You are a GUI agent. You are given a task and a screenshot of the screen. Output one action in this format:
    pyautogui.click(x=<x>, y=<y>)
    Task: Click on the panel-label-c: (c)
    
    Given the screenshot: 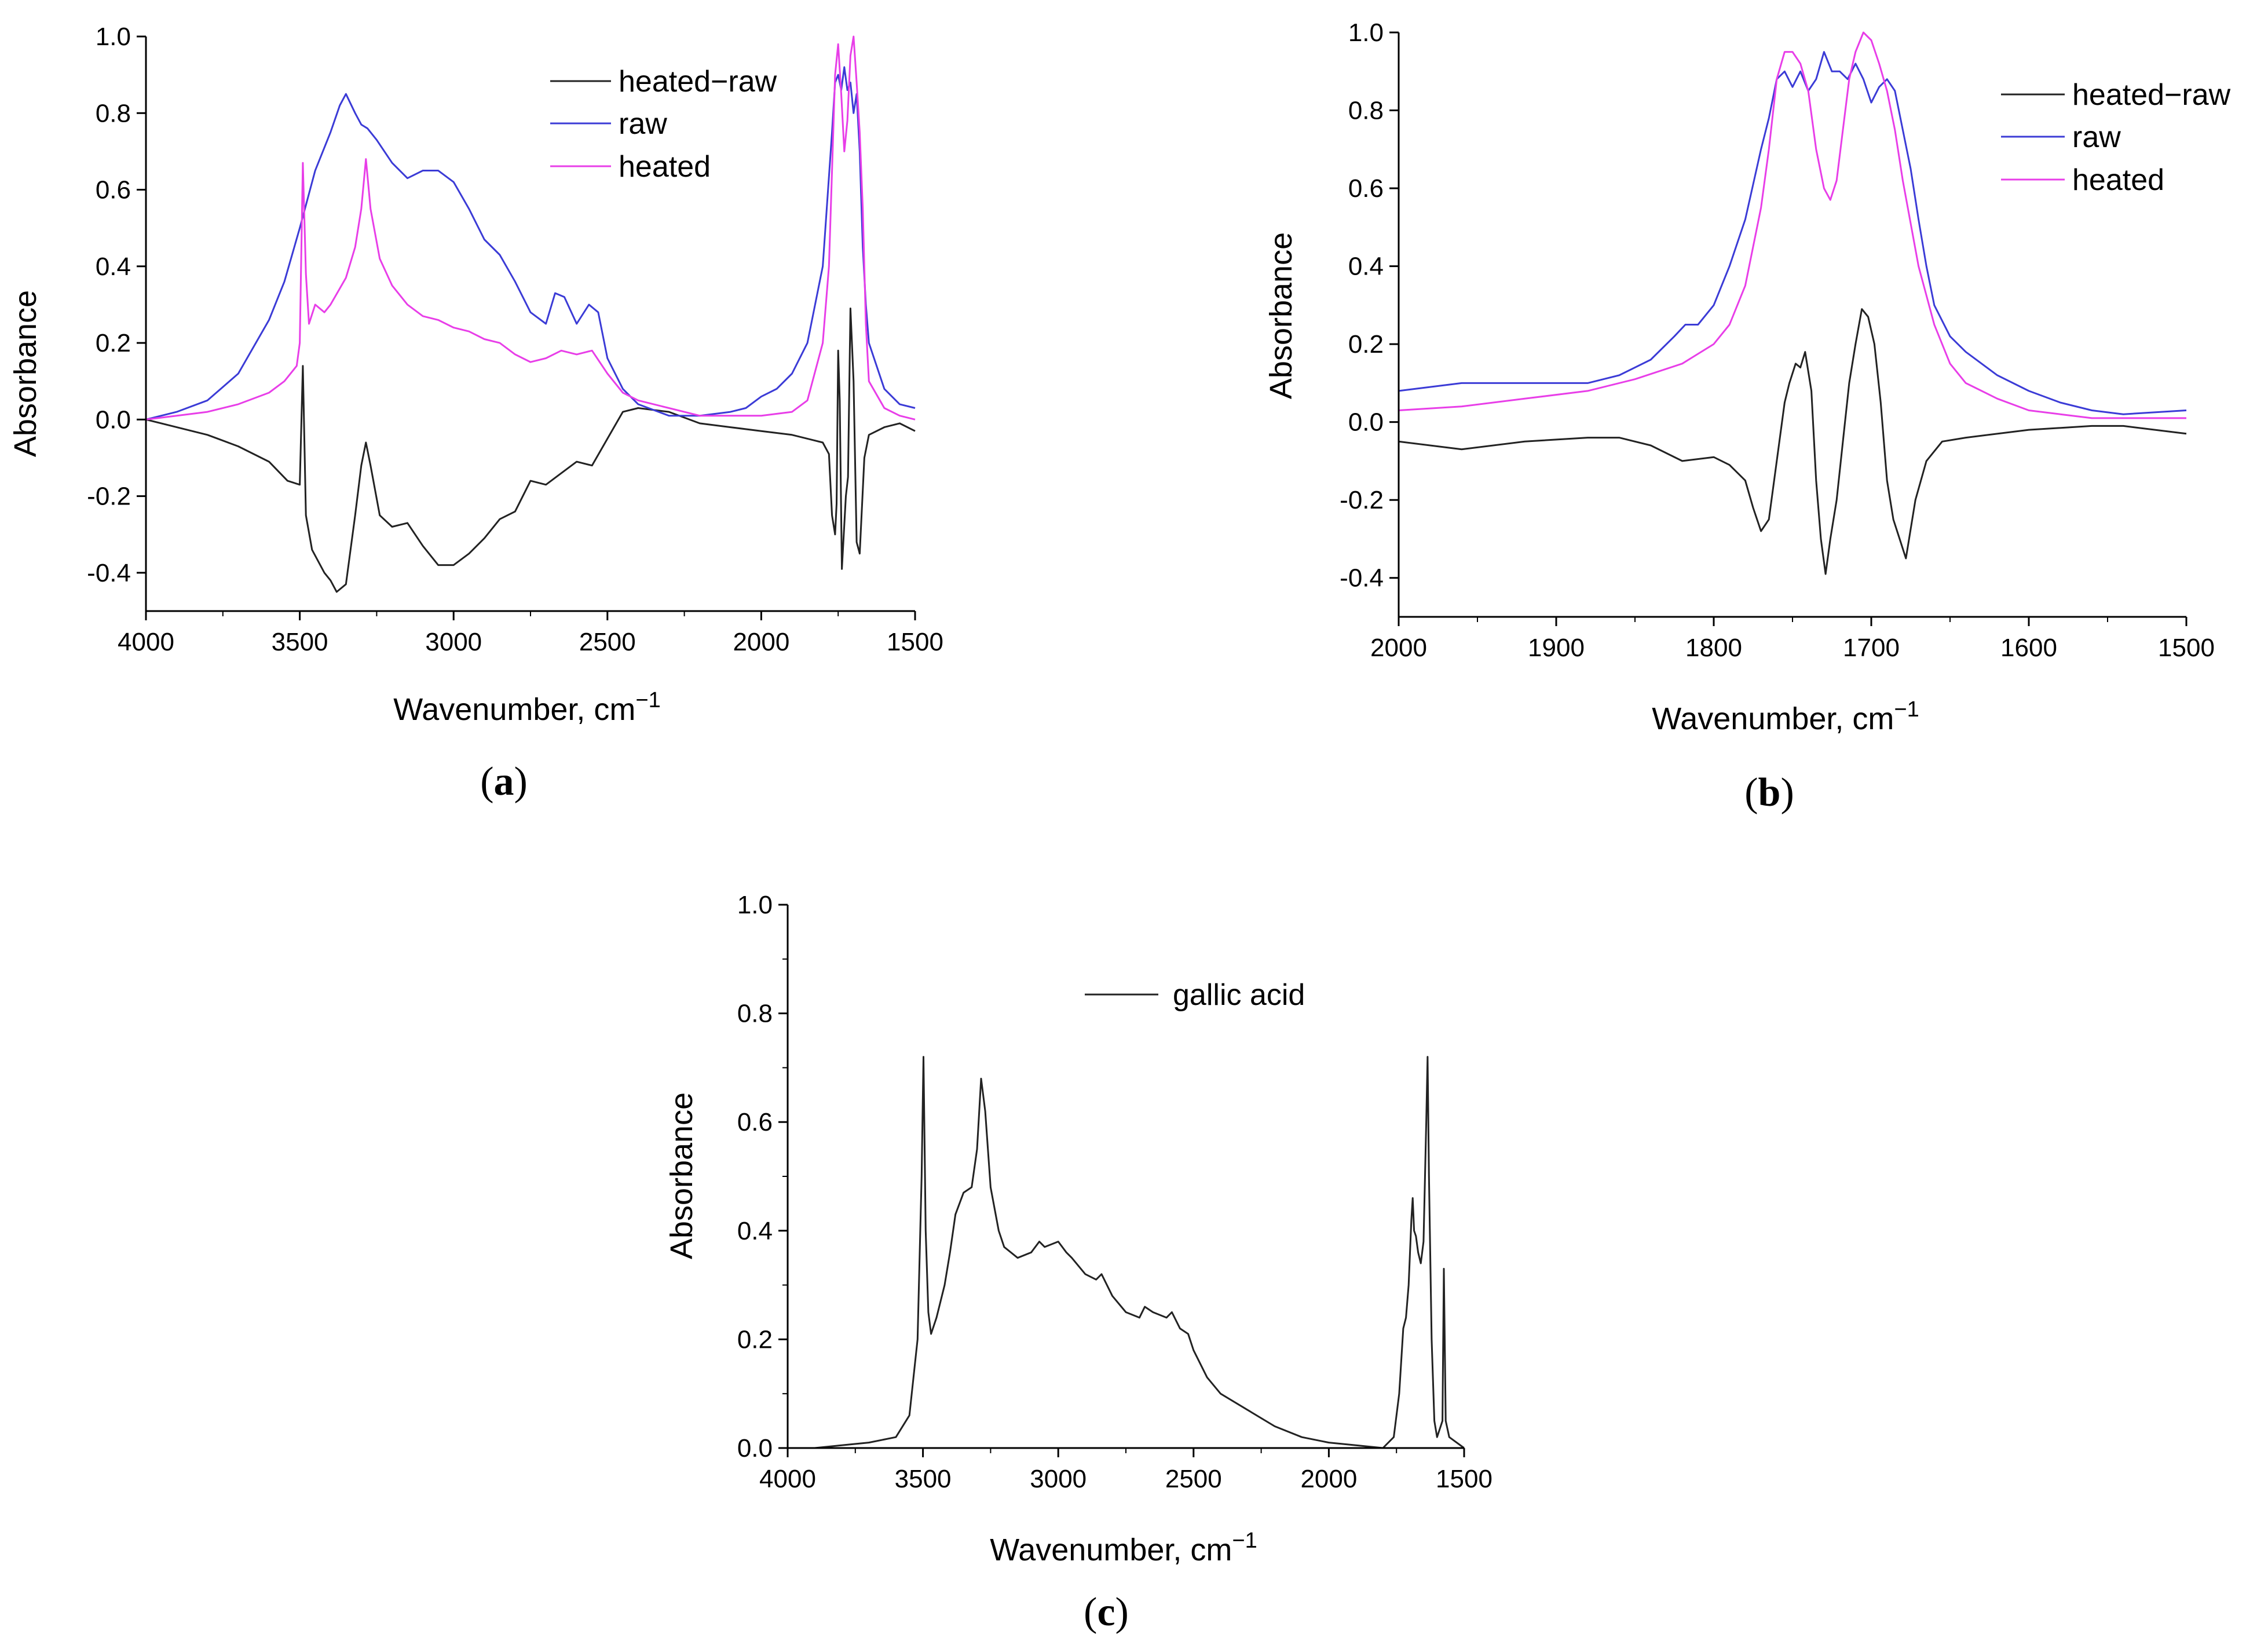 What is the action you would take?
    pyautogui.click(x=1106, y=1613)
    